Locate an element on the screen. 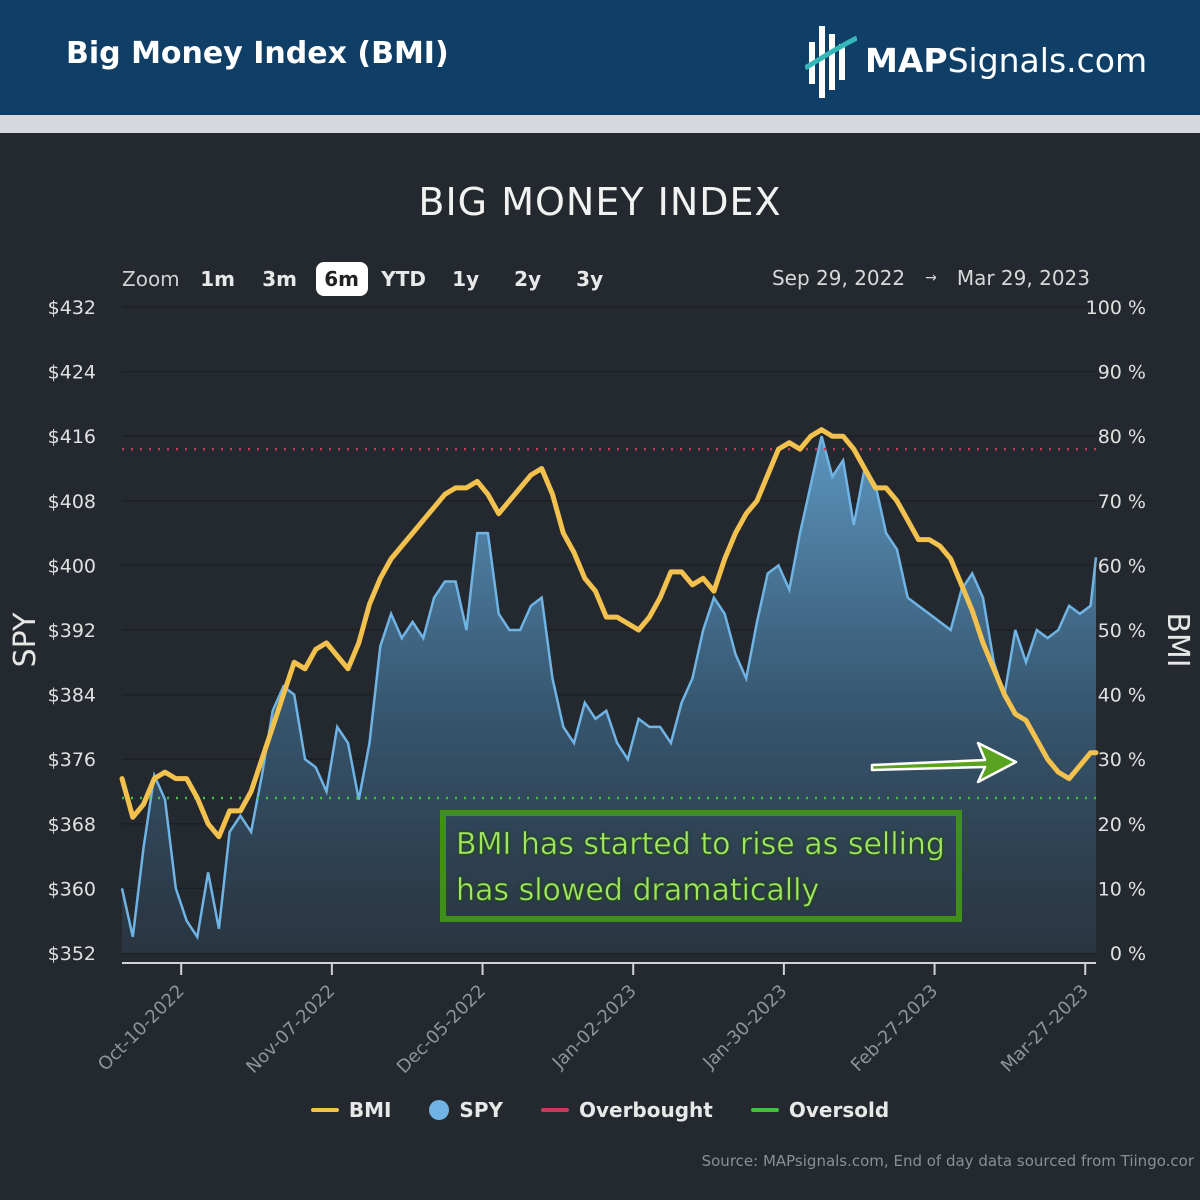 The height and width of the screenshot is (1200, 1200). legend-spy-label: SPY is located at coordinates (481, 1110).